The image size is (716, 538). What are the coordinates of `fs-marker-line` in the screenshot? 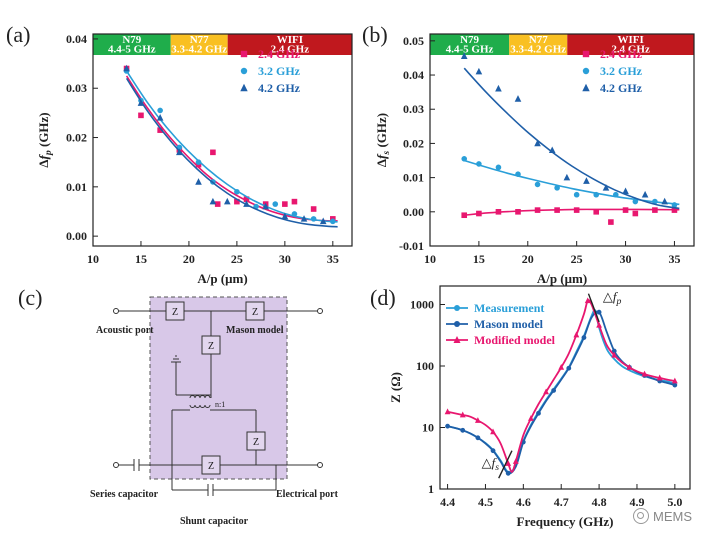 It's located at (505, 464).